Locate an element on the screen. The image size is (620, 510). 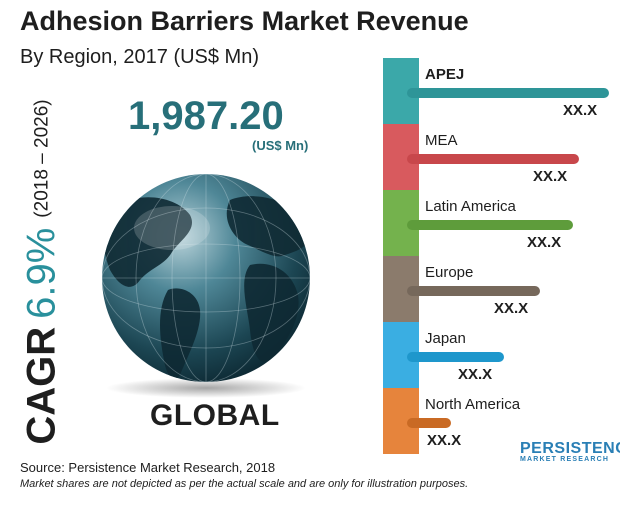
logo-tagline: MARKET RESEARCH is located at coordinates (565, 459).